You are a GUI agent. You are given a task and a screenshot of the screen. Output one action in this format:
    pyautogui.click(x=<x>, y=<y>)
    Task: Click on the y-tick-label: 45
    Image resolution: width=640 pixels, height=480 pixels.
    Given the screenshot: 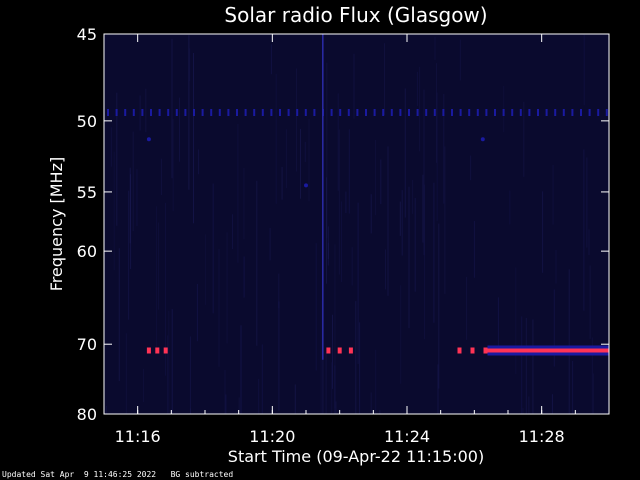 What is the action you would take?
    pyautogui.click(x=87, y=34)
    